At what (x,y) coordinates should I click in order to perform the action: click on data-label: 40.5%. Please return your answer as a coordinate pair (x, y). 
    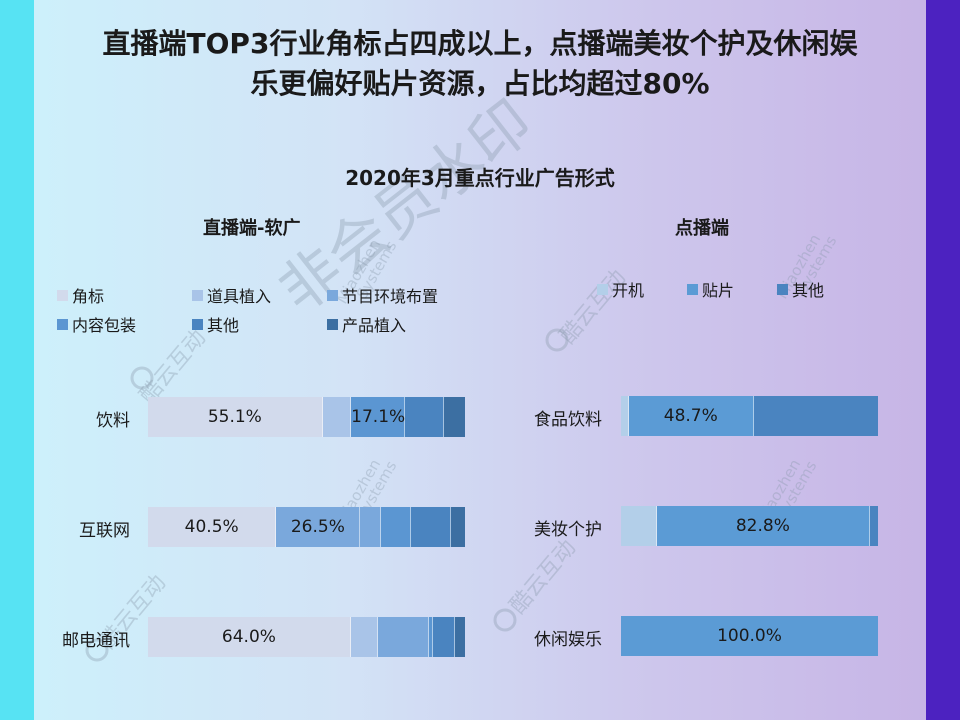
    Looking at the image, I should click on (211, 527).